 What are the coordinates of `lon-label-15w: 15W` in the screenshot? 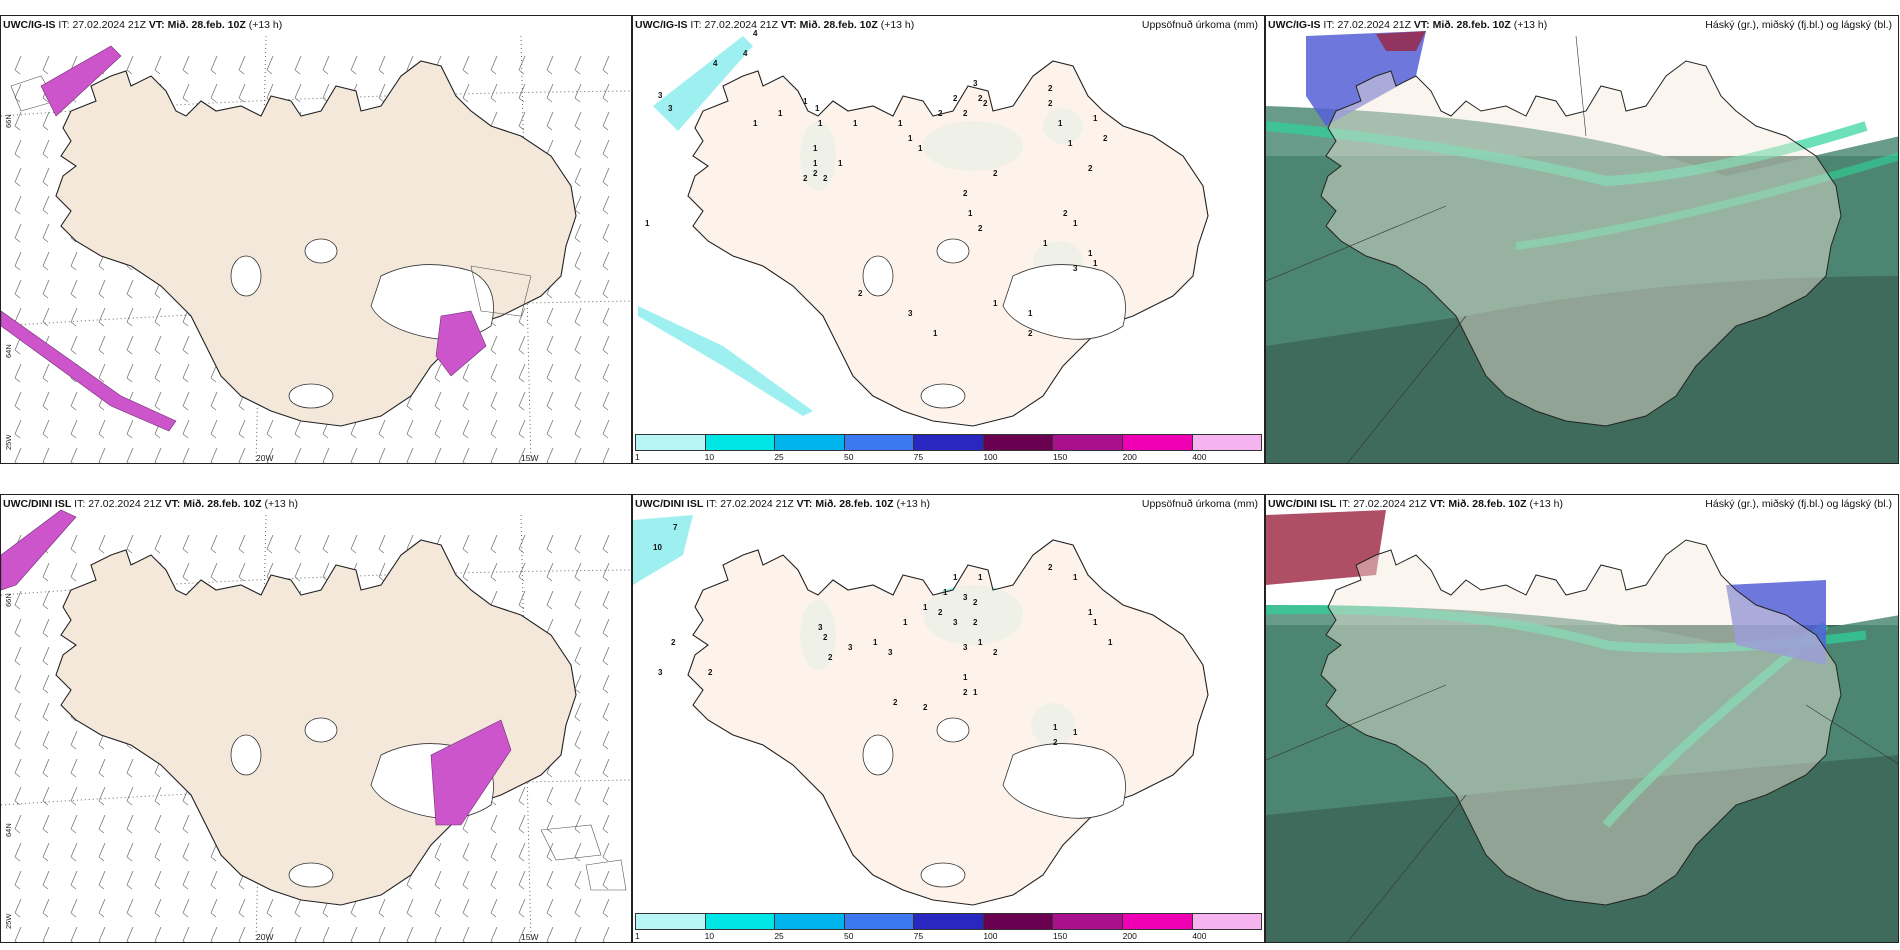 It's located at (530, 458).